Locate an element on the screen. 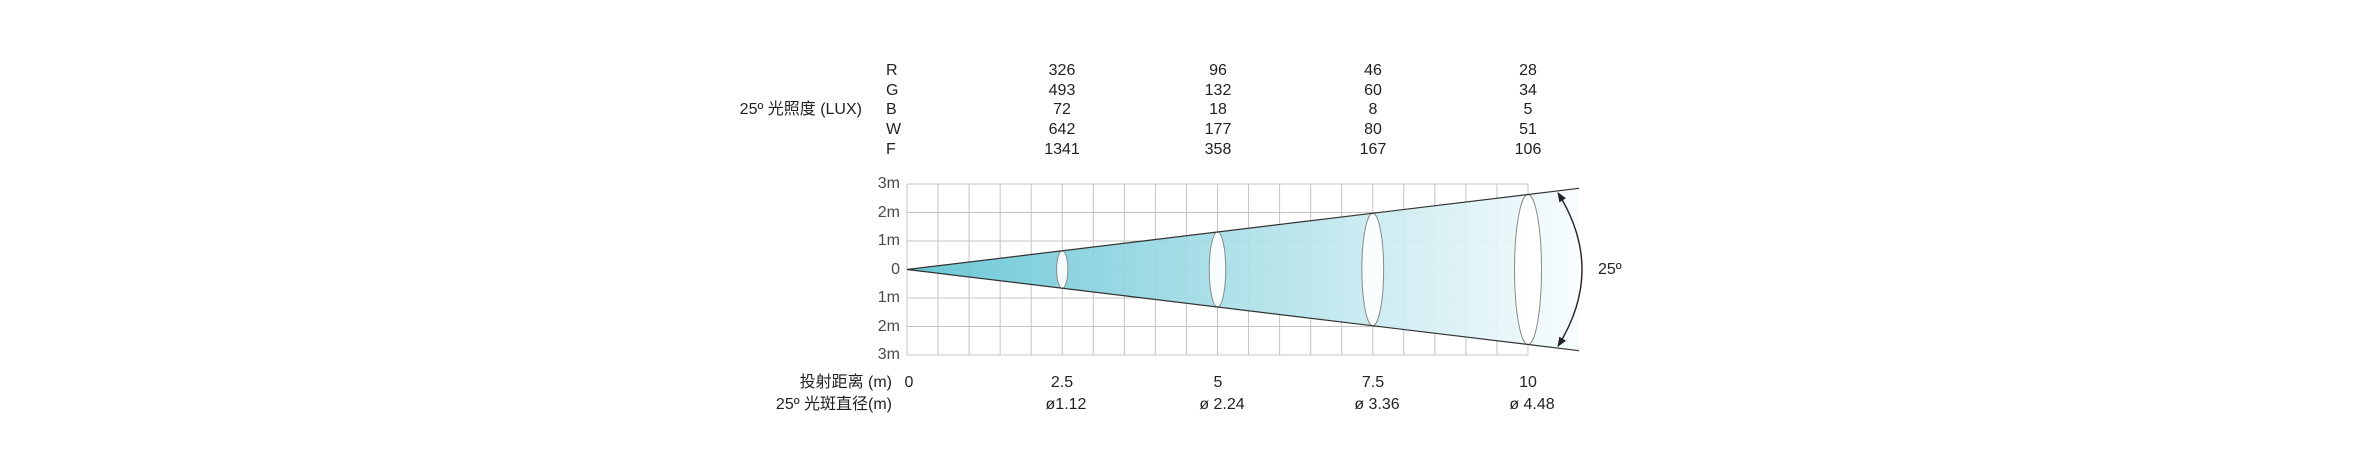 The height and width of the screenshot is (474, 2363). channel-label: W is located at coordinates (894, 129).